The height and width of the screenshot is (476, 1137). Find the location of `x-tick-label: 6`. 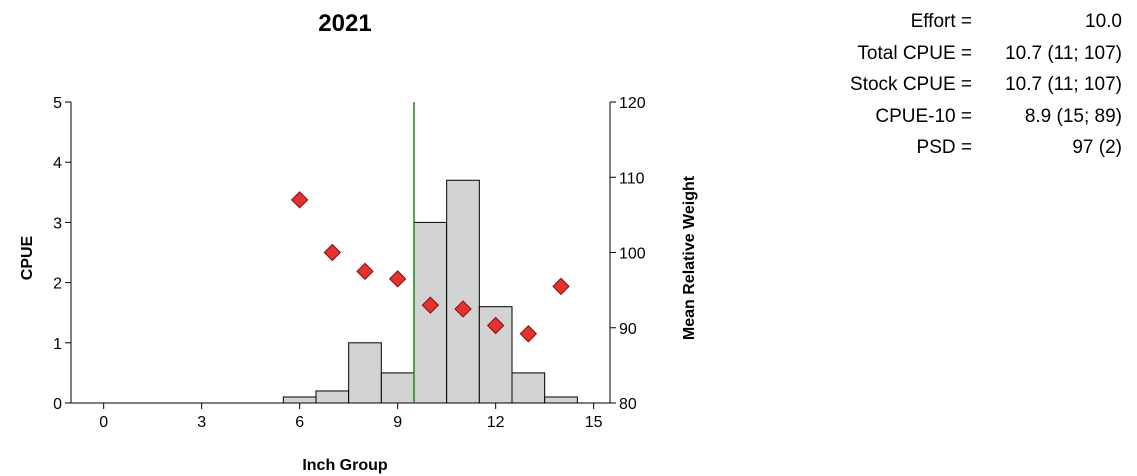

x-tick-label: 6 is located at coordinates (299, 422).